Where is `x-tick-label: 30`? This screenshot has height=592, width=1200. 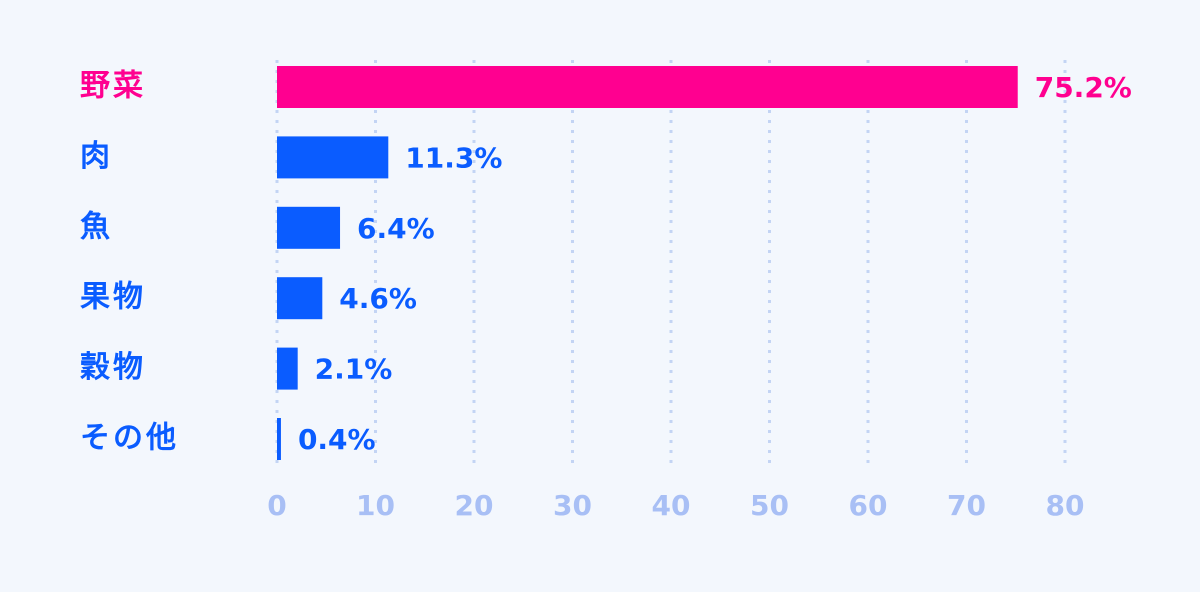 x-tick-label: 30 is located at coordinates (572, 505).